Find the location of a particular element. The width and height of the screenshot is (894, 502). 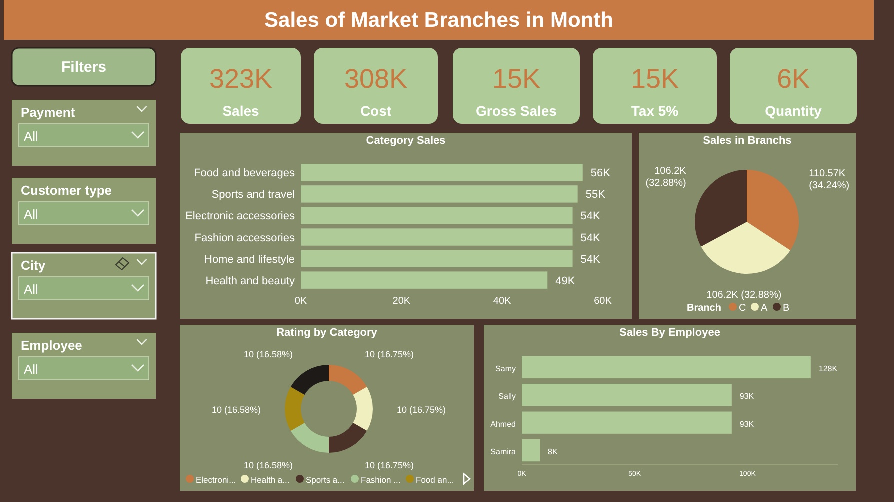

data-label: 55K is located at coordinates (596, 195).